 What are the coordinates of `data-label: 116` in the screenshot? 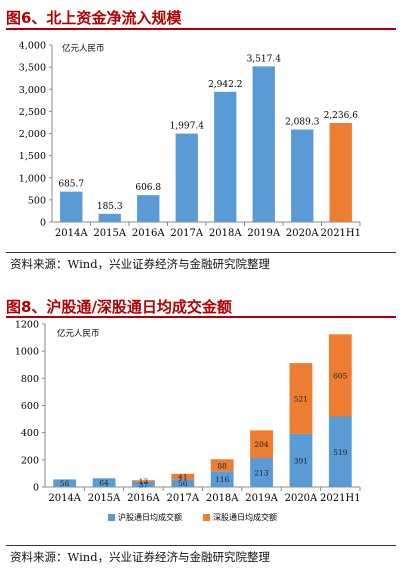 It's located at (222, 479).